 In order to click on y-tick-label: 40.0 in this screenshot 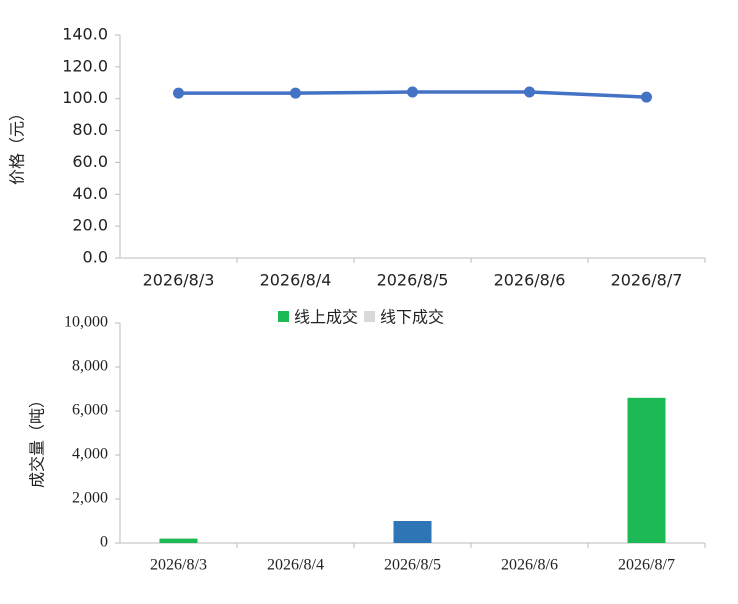, I will do `click(90, 193)`.